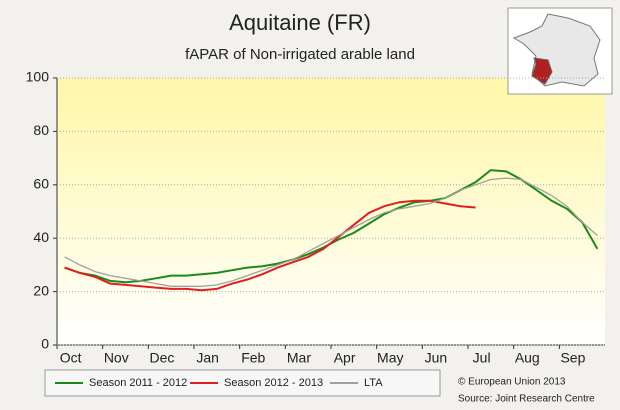 The height and width of the screenshot is (410, 620). What do you see at coordinates (300, 54) in the screenshot?
I see `chart-subtitle: fAPAR of Non-irrigated arable land` at bounding box center [300, 54].